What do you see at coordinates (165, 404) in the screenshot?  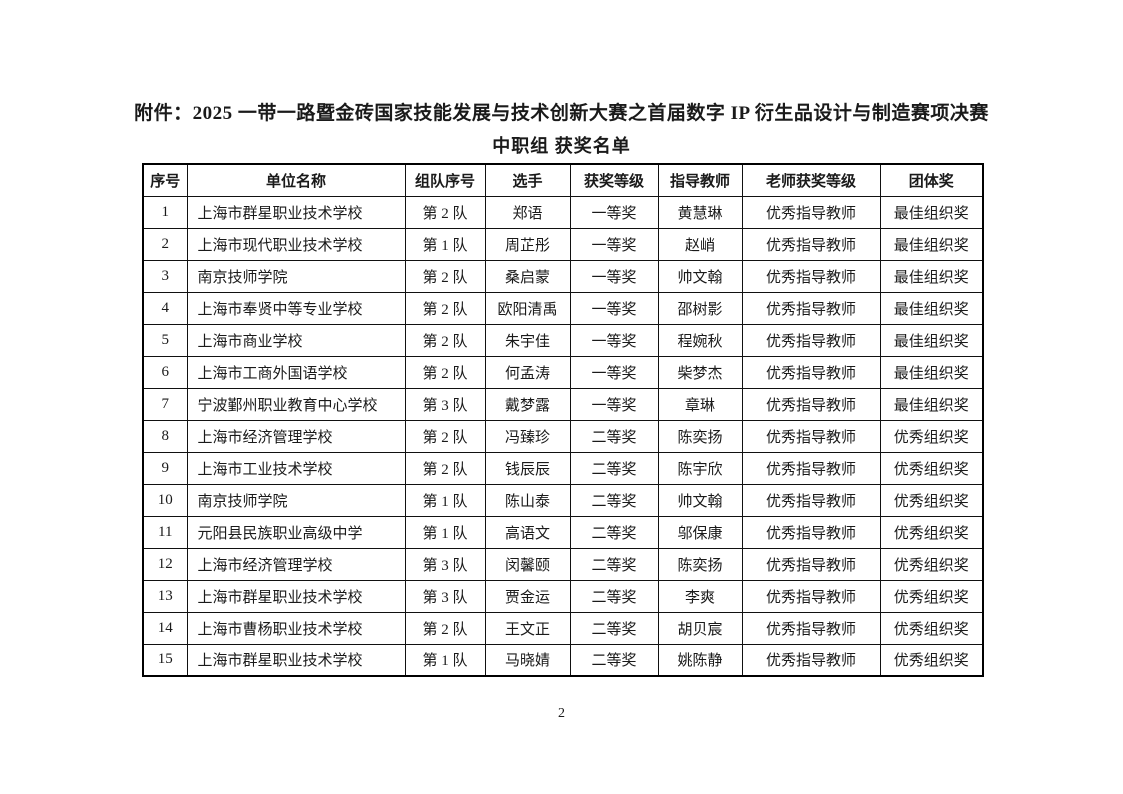 I see `col-index: 7` at bounding box center [165, 404].